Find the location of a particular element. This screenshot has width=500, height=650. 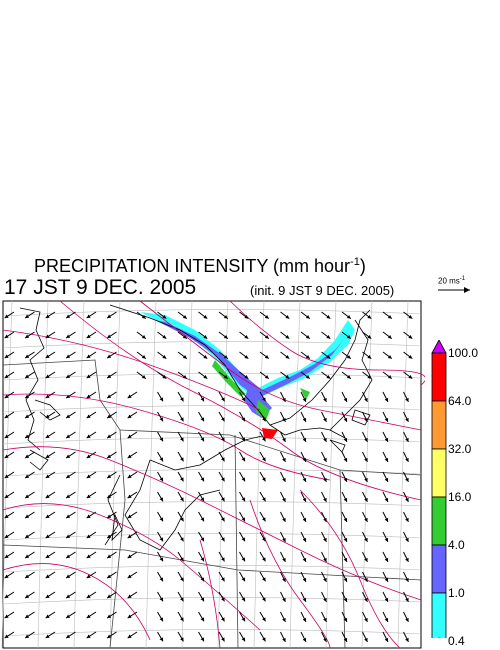

chart-title: PRECIPITATION INTENSITY (mm hour-1) is located at coordinates (200, 266).